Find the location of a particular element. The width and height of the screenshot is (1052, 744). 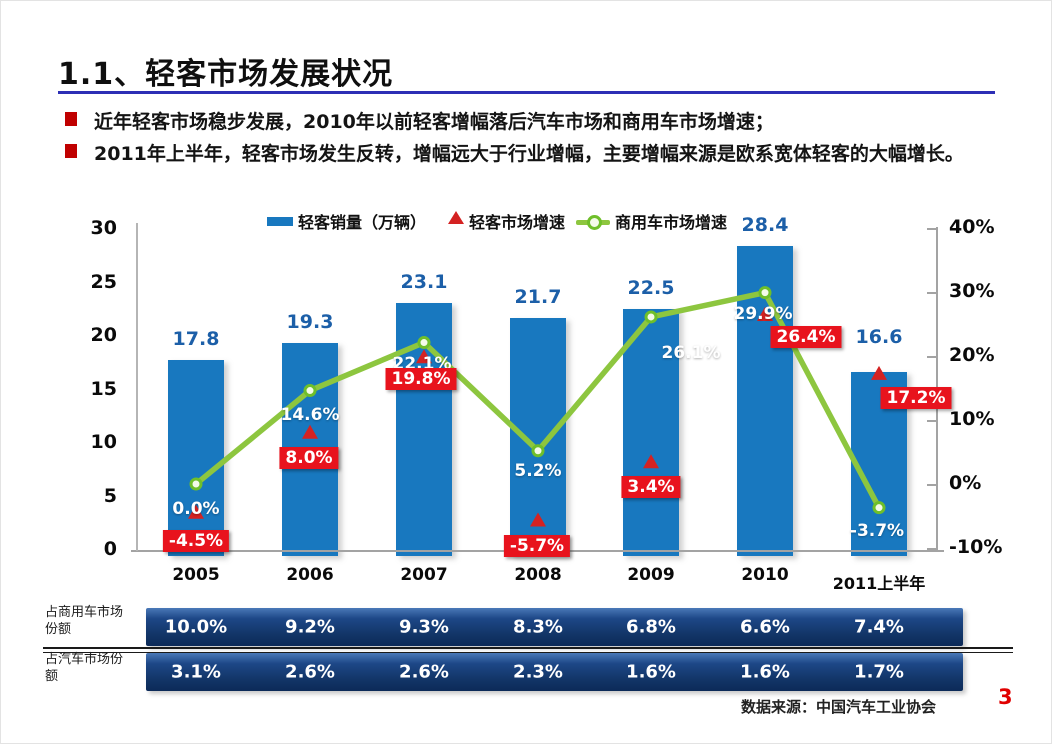

x-axis-category-label: 2007 is located at coordinates (424, 575).